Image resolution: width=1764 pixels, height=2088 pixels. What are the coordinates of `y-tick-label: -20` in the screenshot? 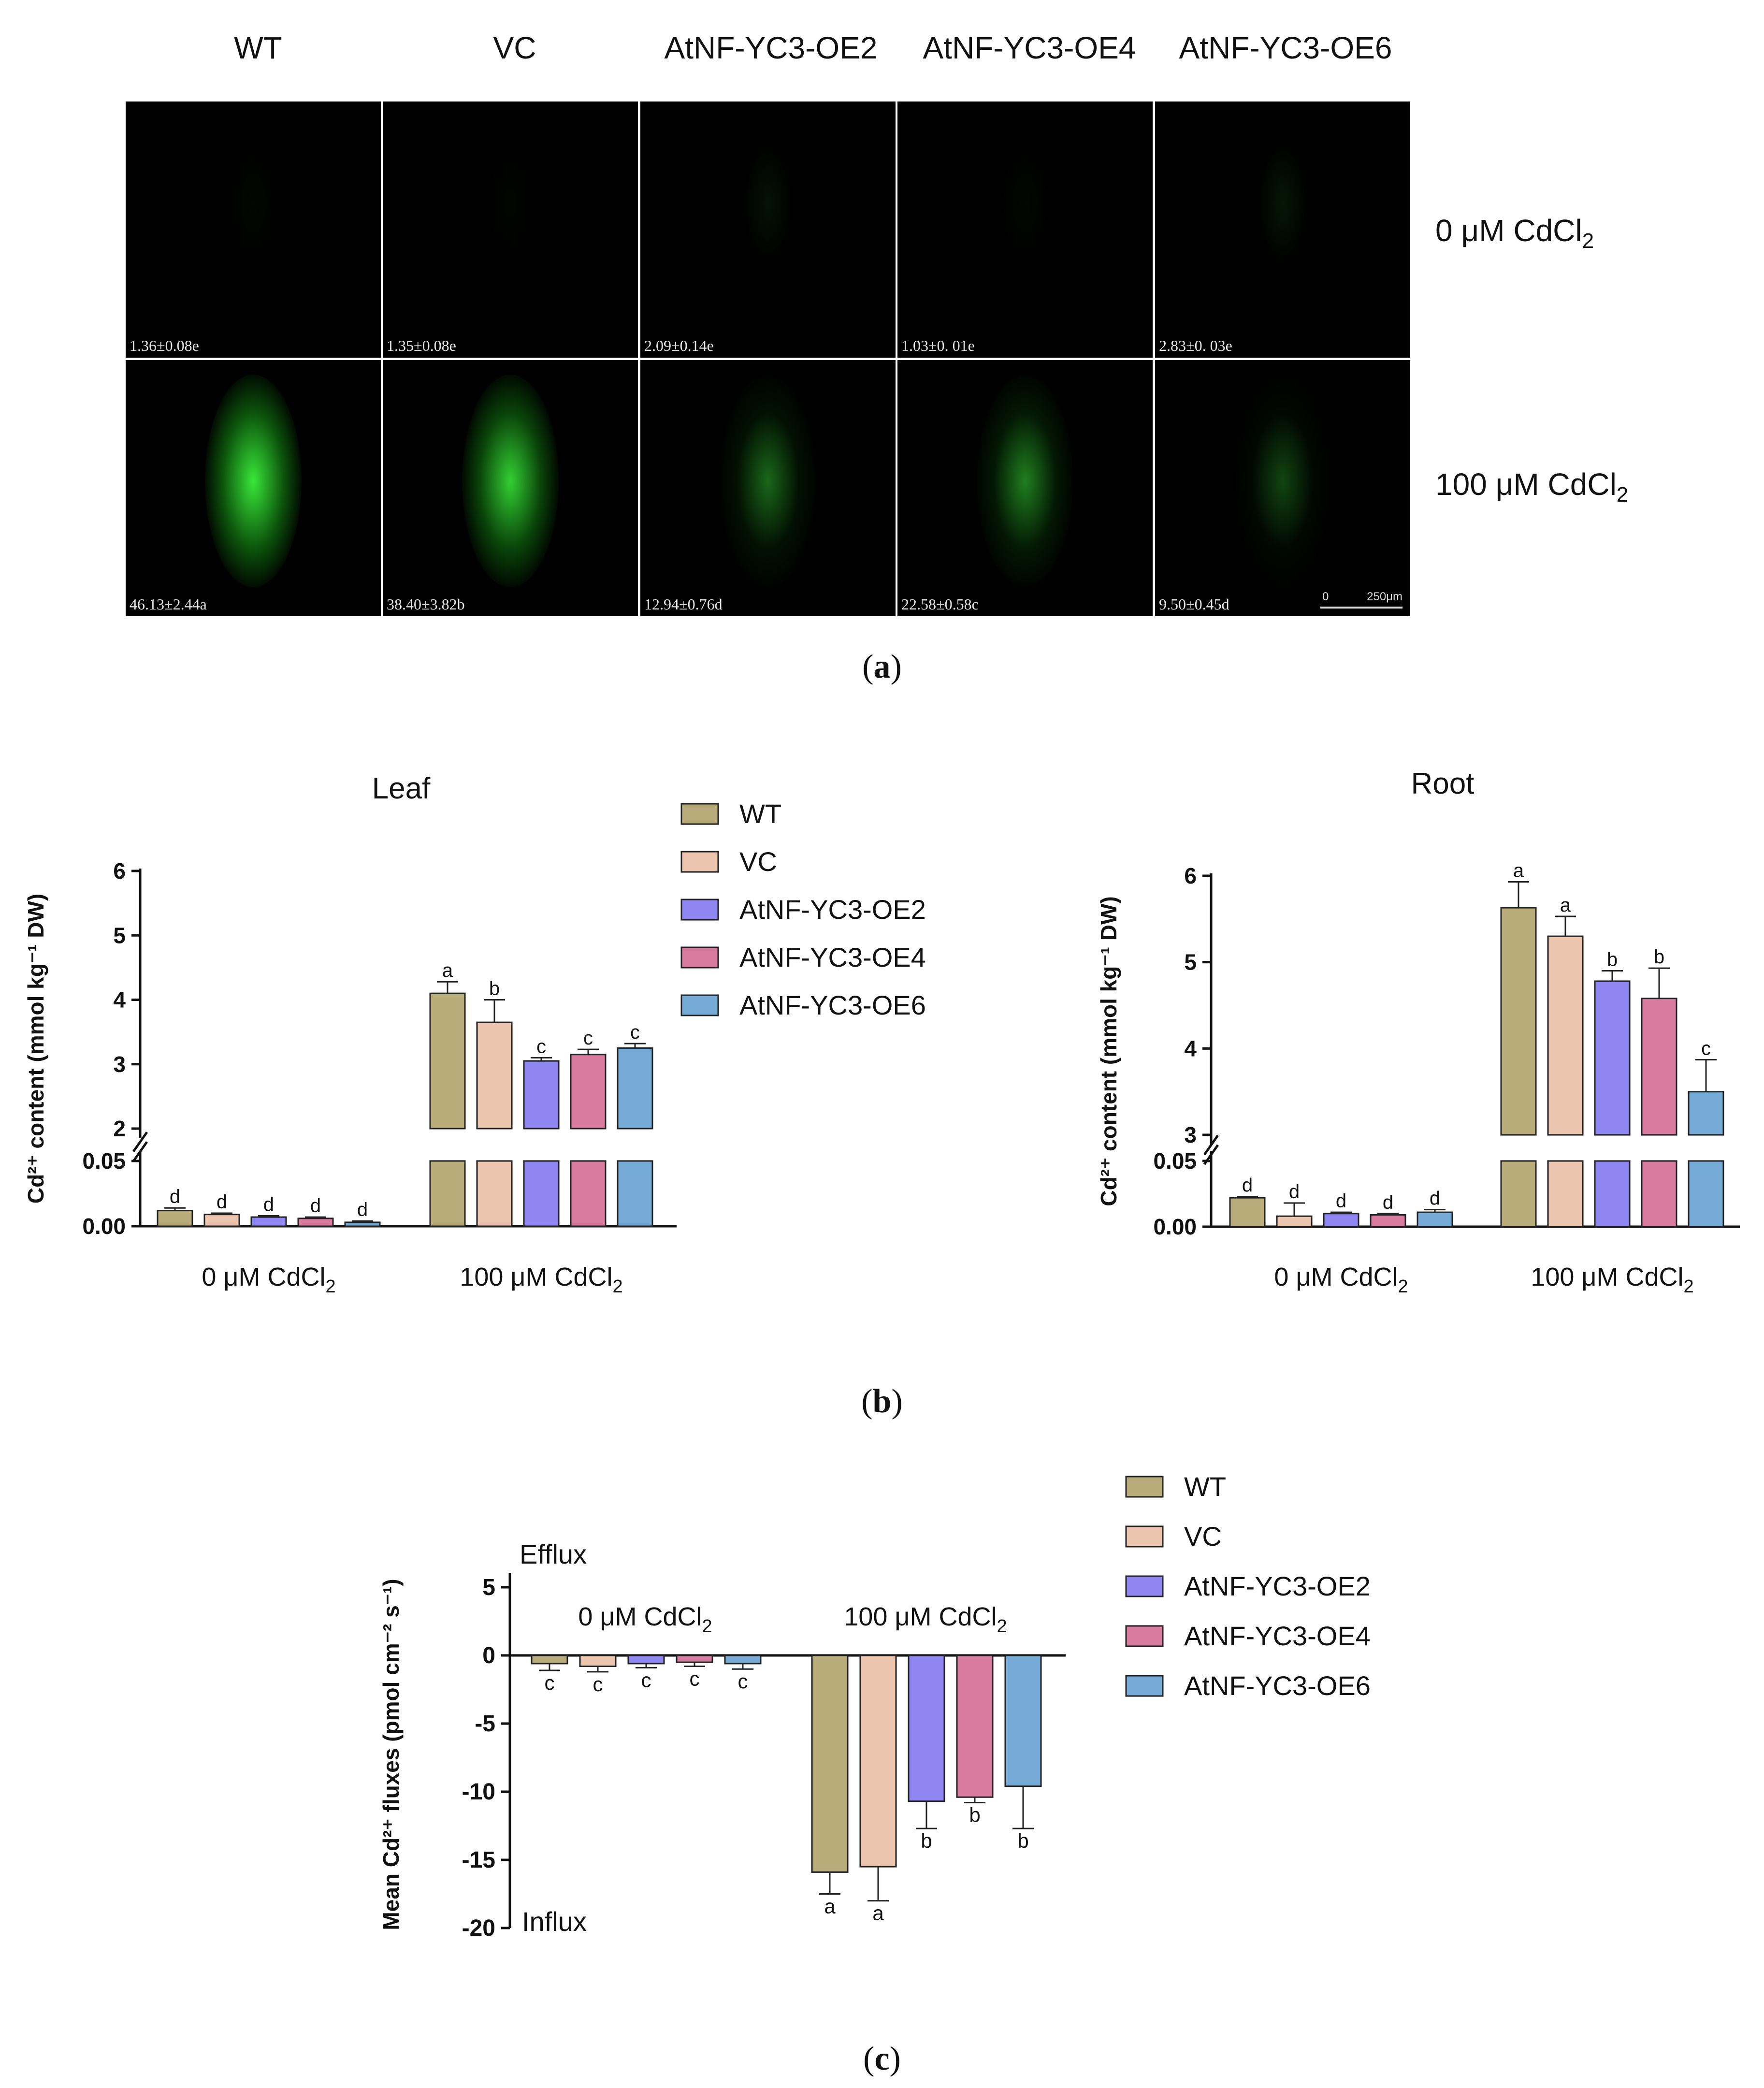 It's located at (478, 1928).